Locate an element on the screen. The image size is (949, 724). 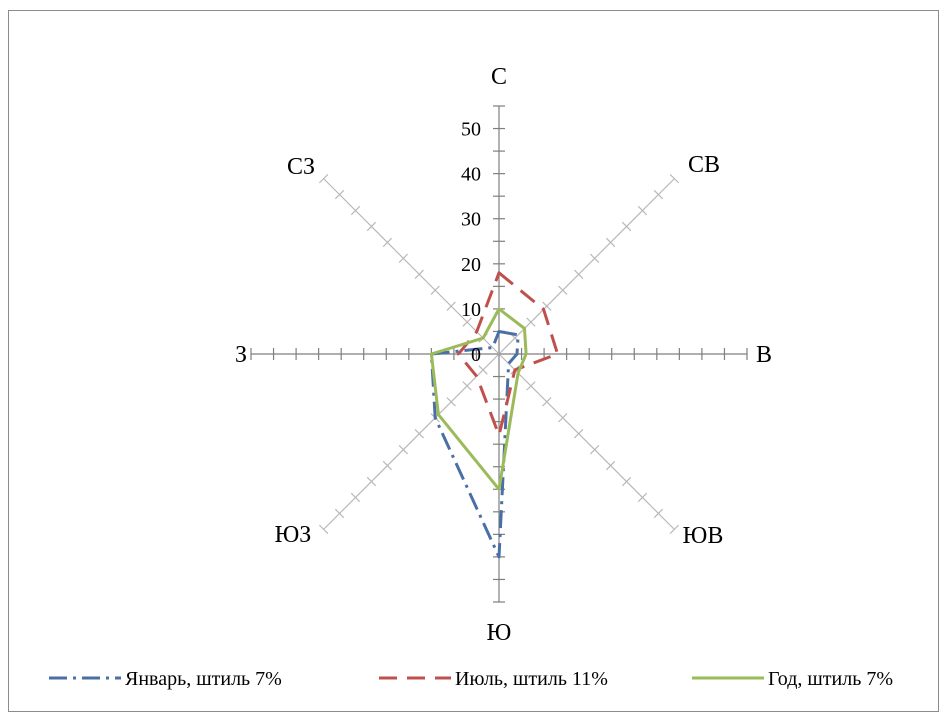
direction-label-ЮЗ: ЮЗ is located at coordinates (293, 535).